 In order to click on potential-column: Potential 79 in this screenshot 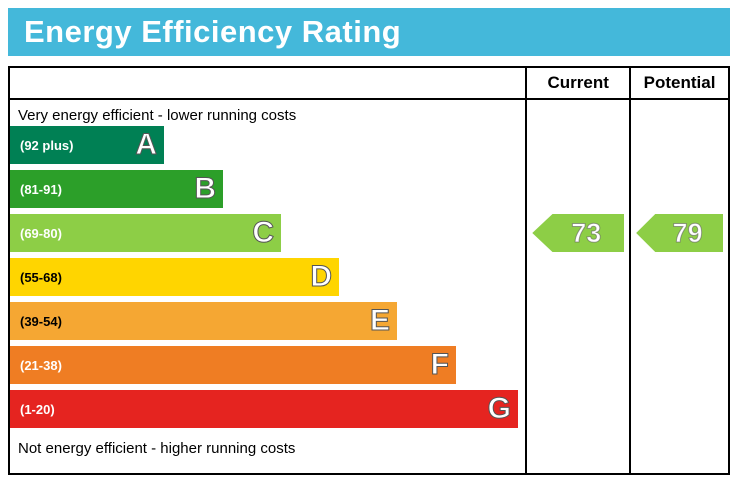, I will do `click(678, 270)`.